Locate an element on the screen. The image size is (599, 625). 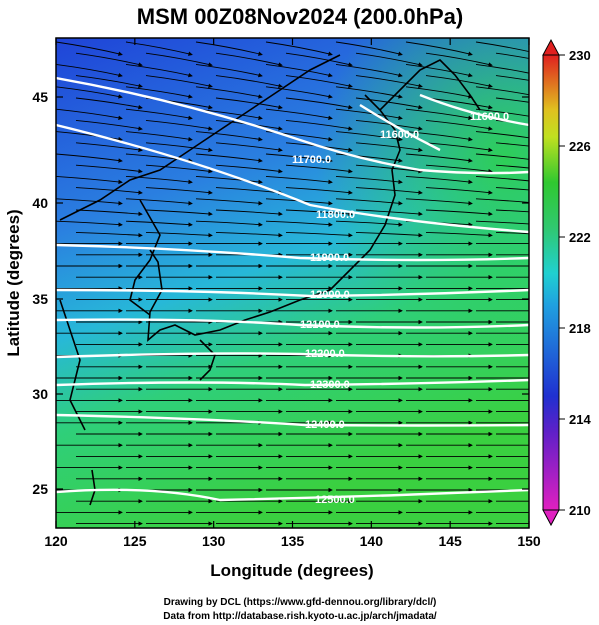
contour-label: 11900.0 is located at coordinates (329, 258).